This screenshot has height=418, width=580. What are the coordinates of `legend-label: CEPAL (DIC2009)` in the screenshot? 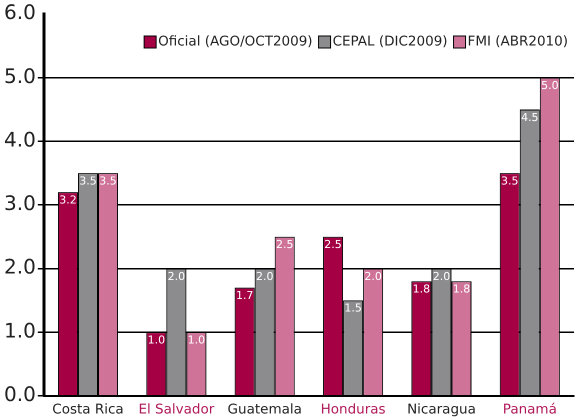 It's located at (390, 42).